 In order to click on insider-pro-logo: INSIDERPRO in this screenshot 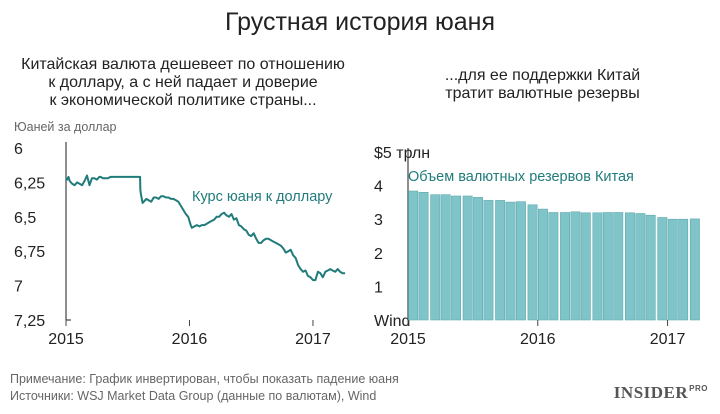, I will do `click(661, 393)`.